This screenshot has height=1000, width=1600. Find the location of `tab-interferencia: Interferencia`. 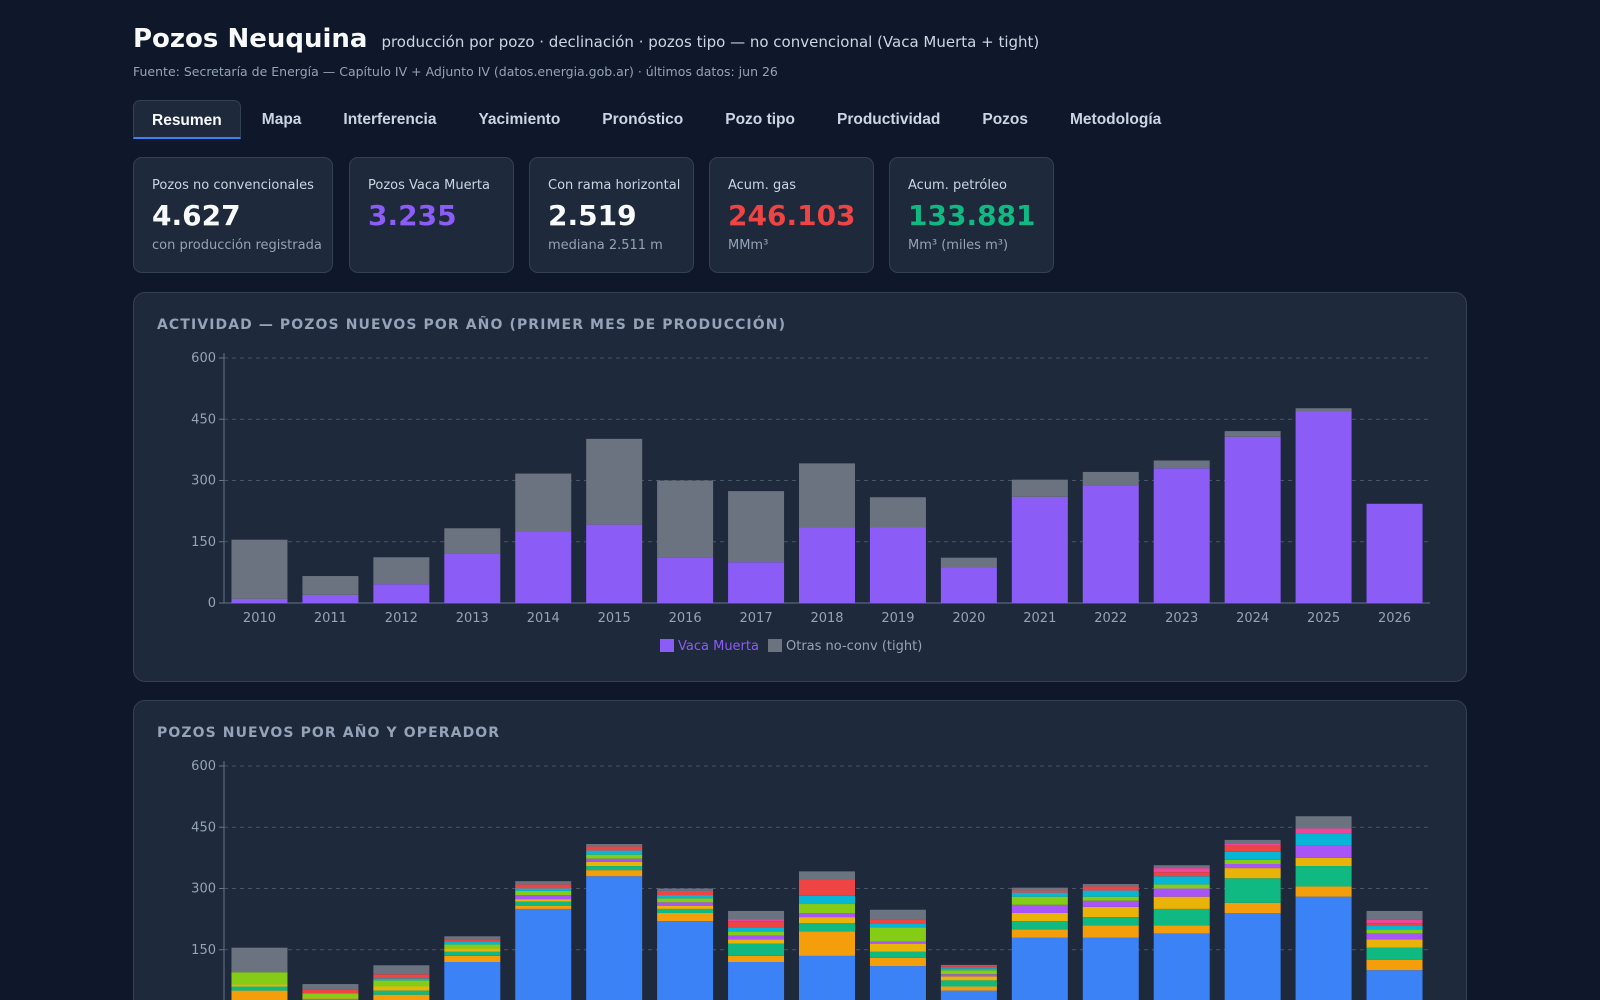

tab-interferencia: Interferencia is located at coordinates (390, 119).